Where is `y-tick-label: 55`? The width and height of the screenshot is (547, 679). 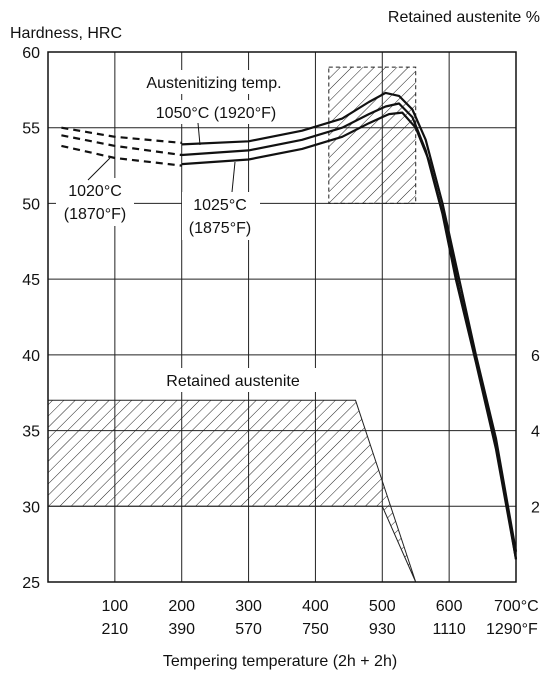 y-tick-label: 55 is located at coordinates (31, 129).